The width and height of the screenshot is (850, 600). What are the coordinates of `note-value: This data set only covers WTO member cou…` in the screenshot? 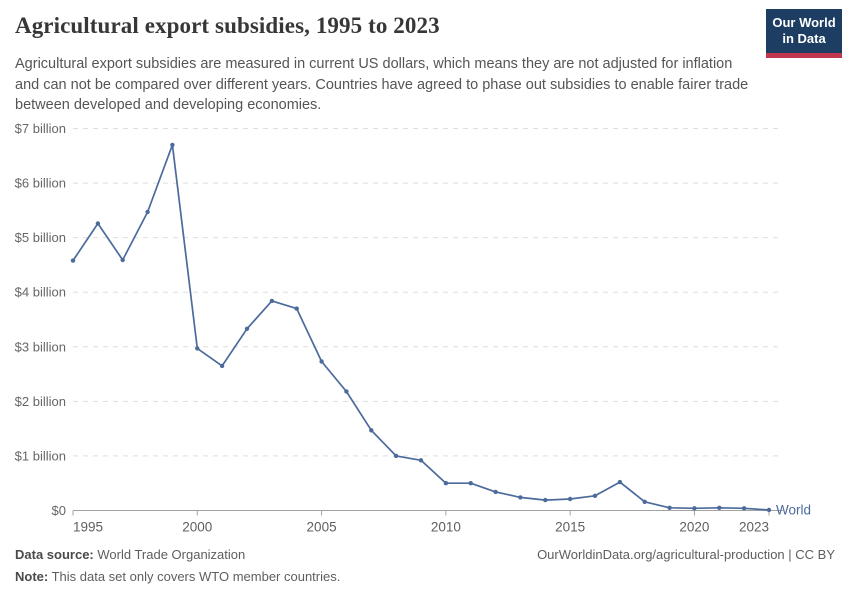 It's located at (194, 576).